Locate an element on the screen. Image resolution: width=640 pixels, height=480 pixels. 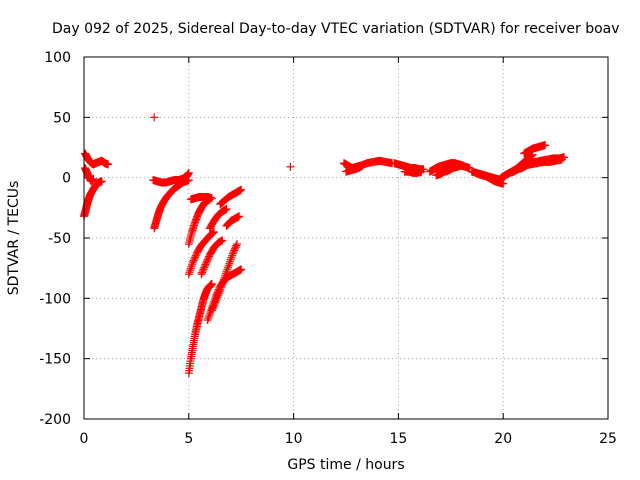
series-arc-5-mid is located at coordinates (201, 253).